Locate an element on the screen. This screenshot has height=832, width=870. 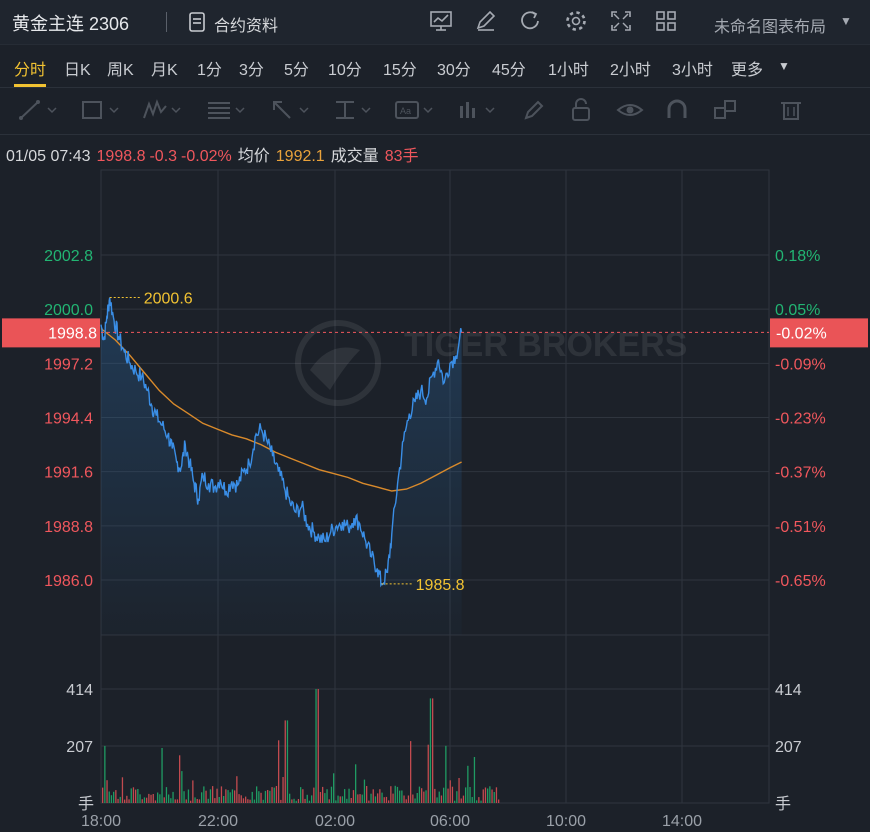
contract-info-button: 合约资料 is located at coordinates (246, 26).